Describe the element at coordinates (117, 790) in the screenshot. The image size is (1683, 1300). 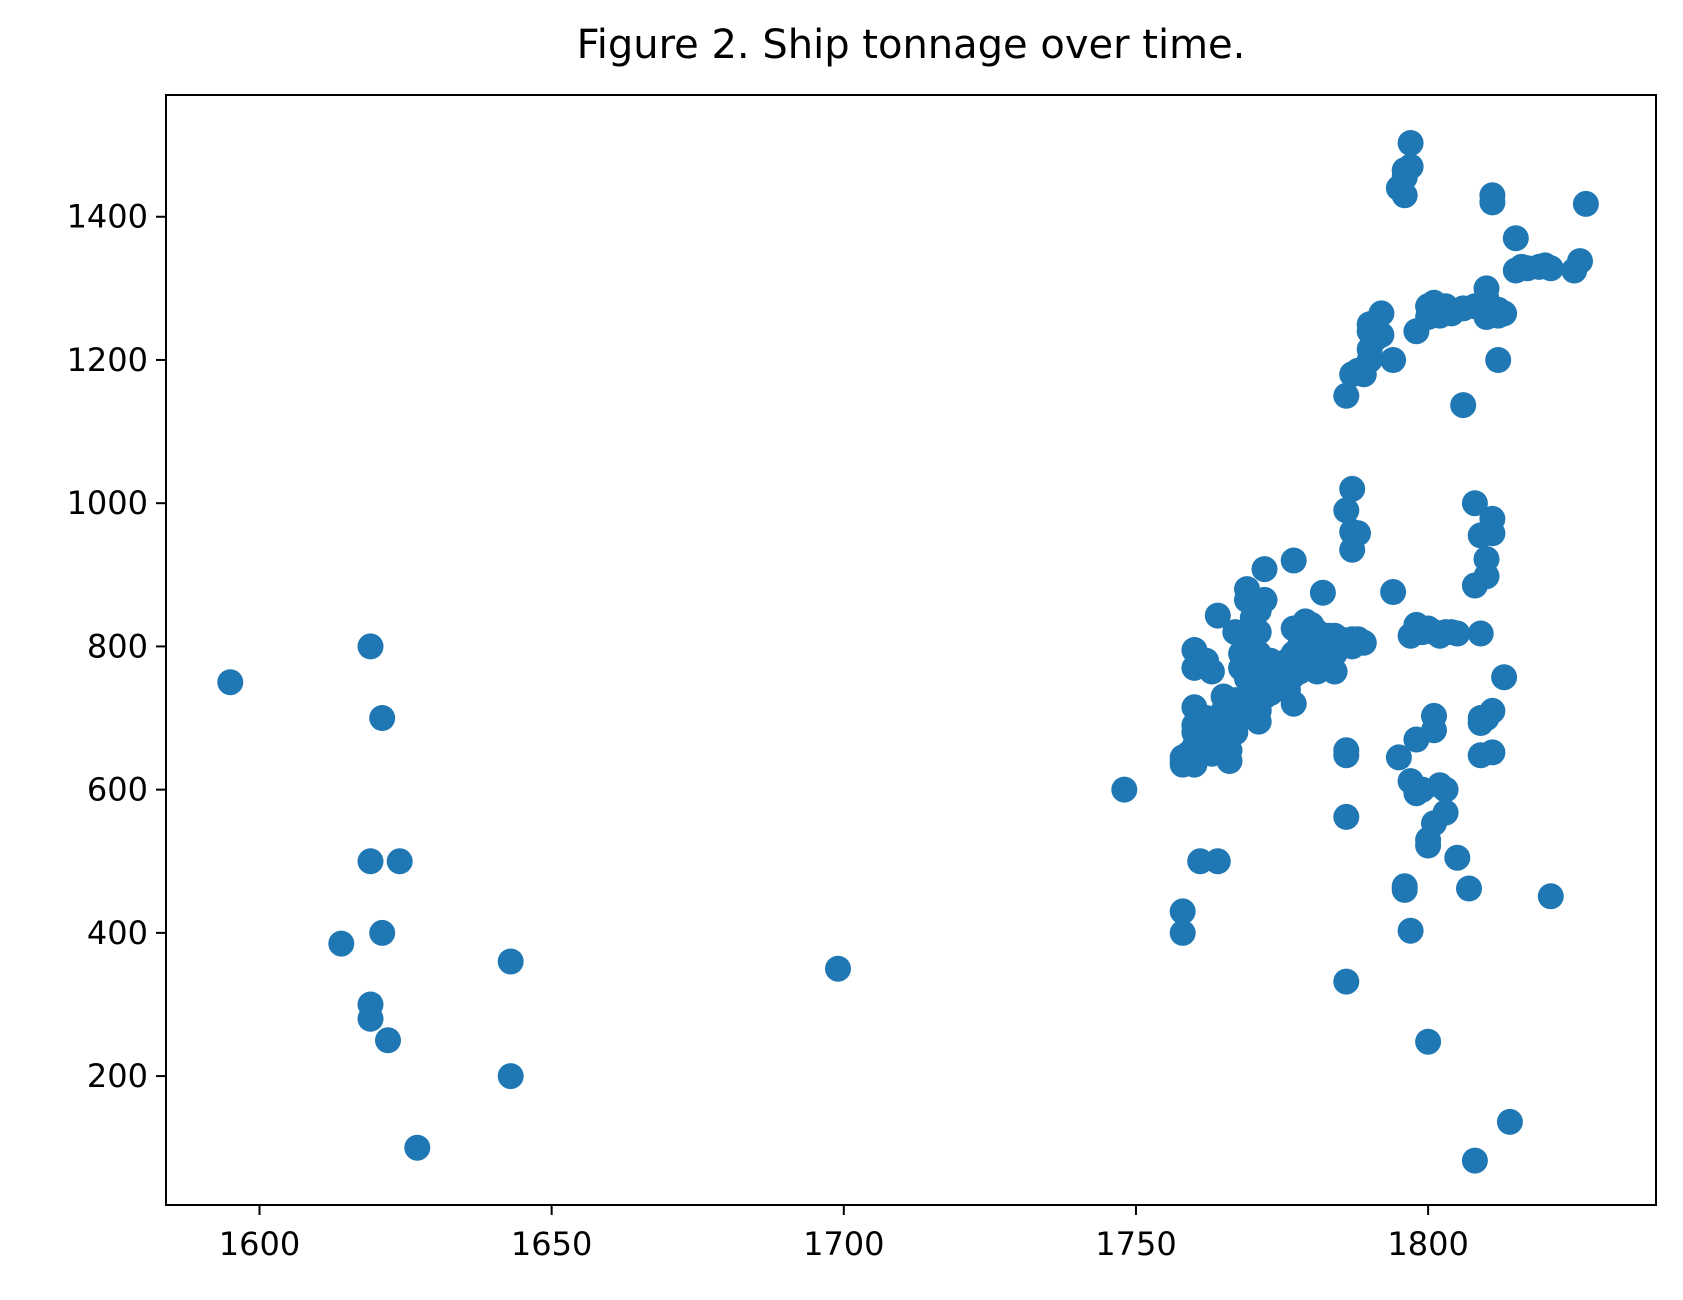
I see `y-tick-label: 600` at that location.